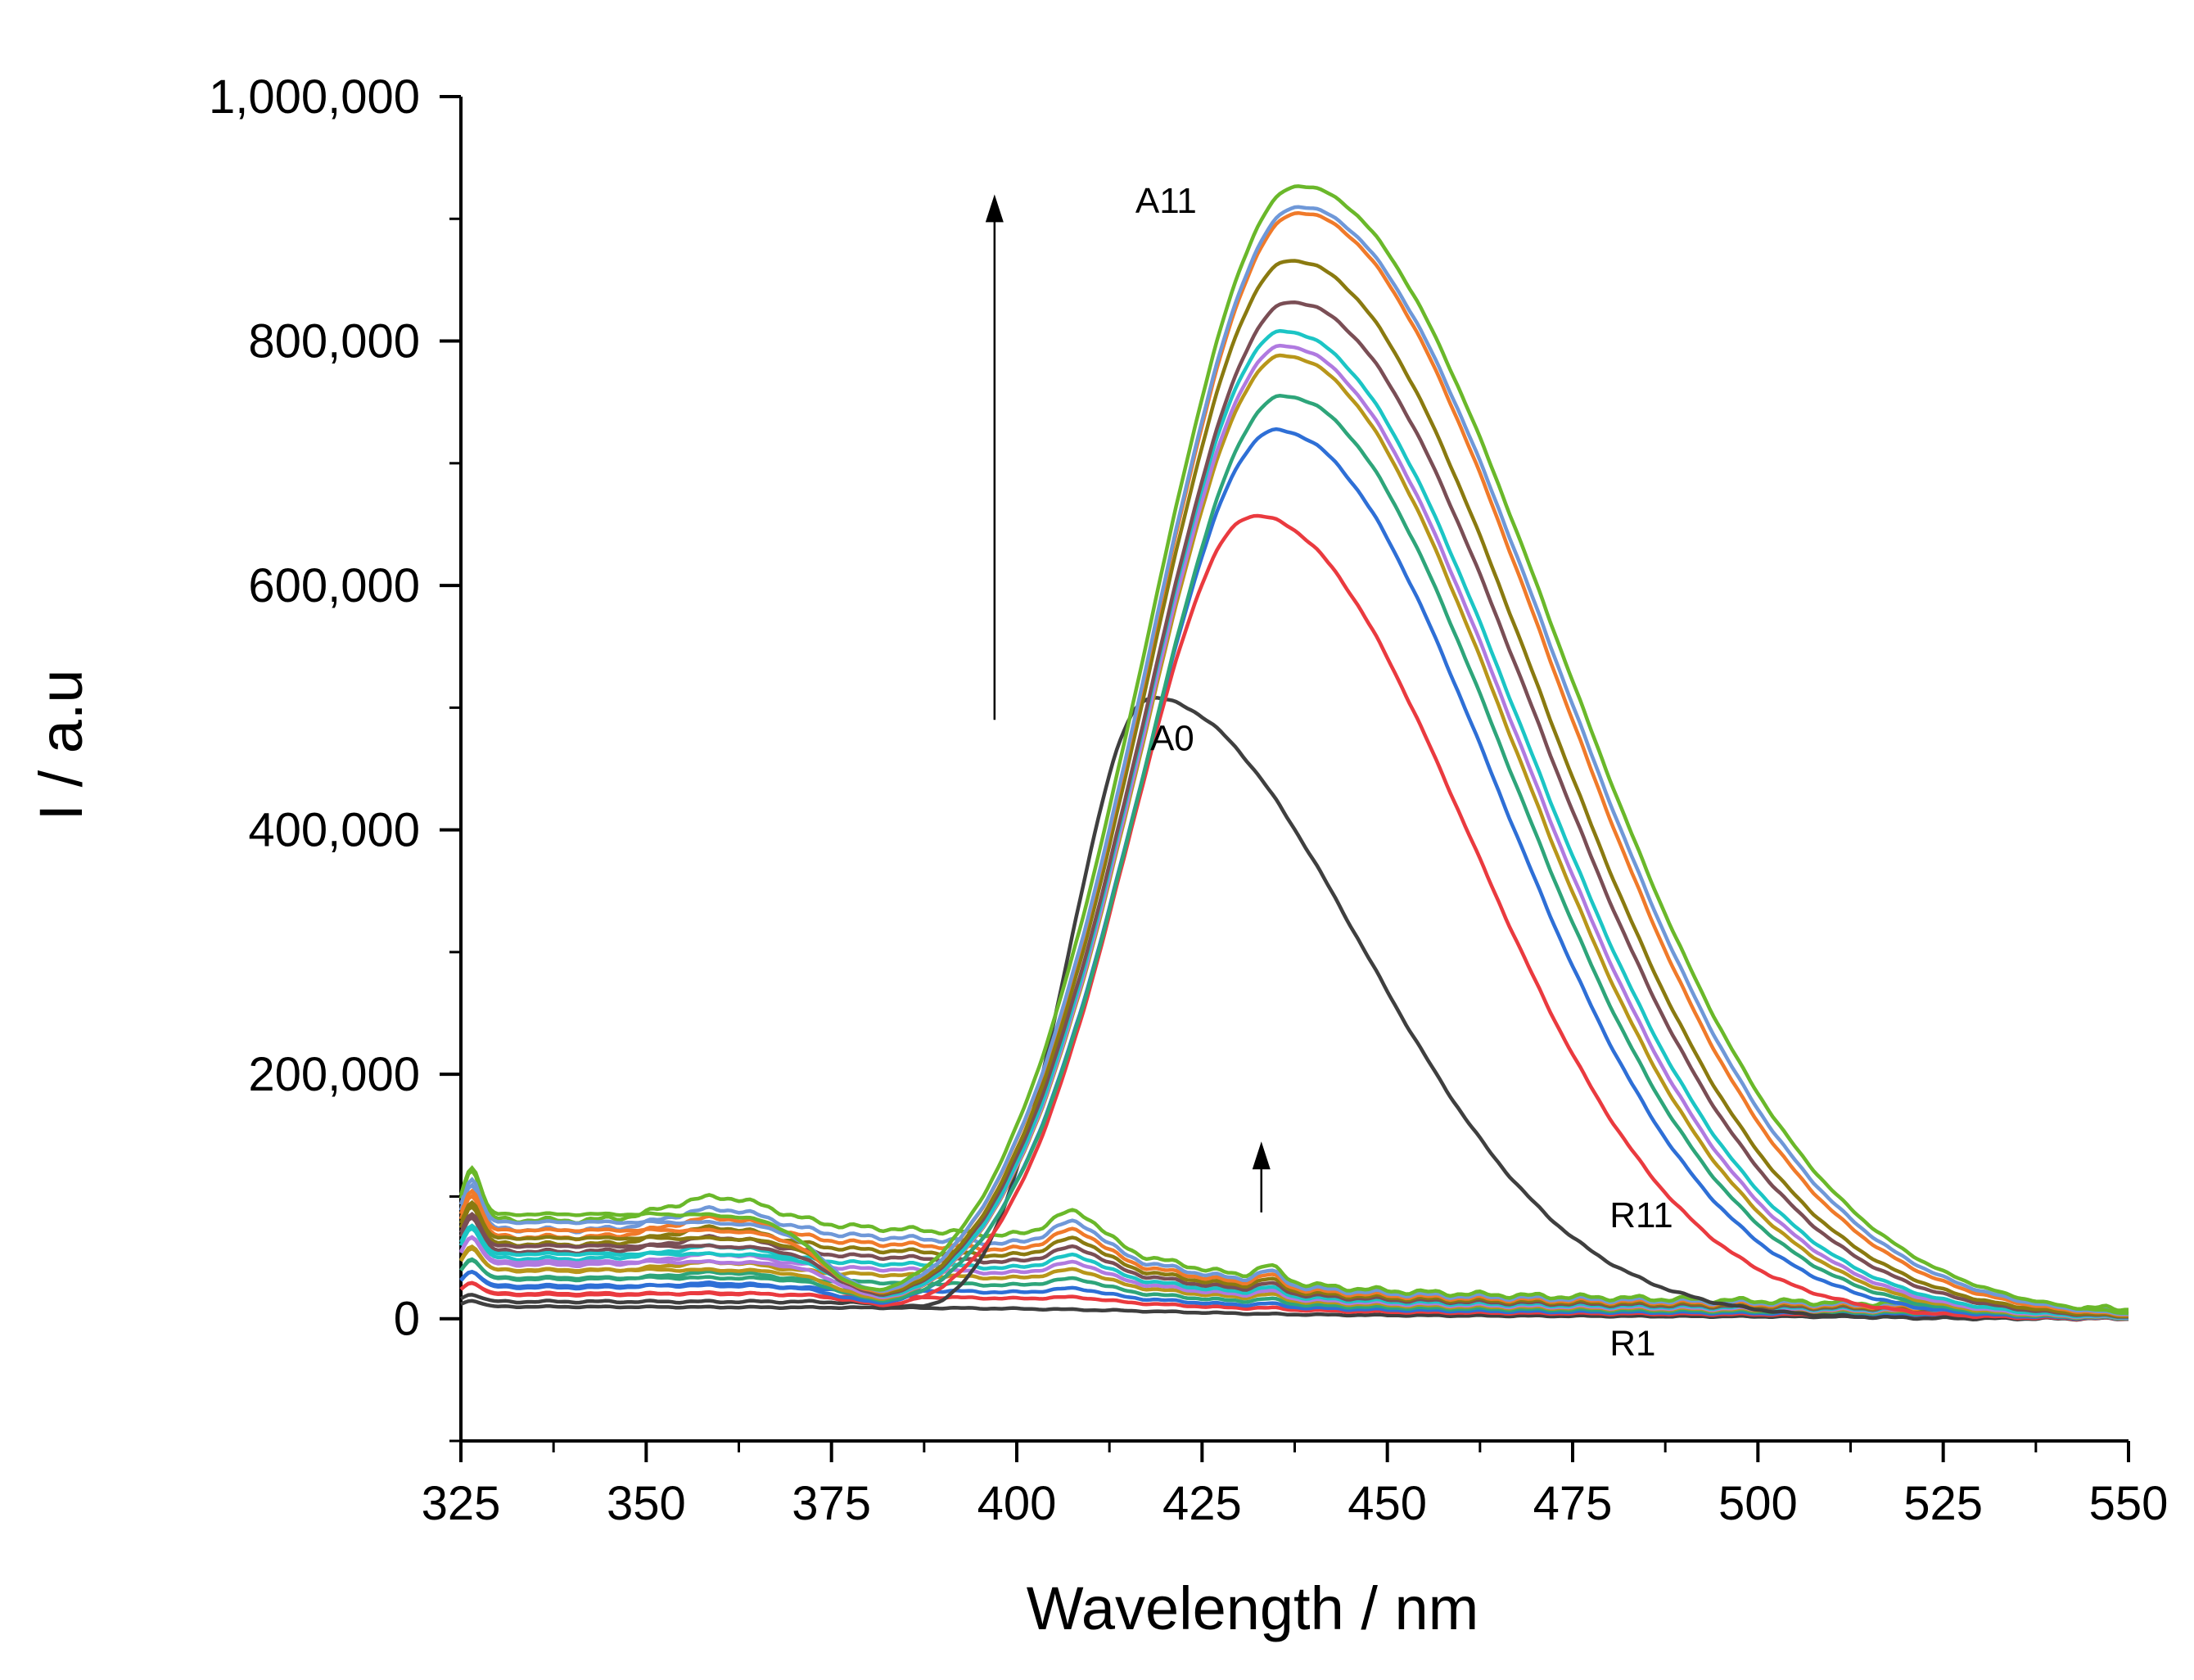 Image resolution: width=2194 pixels, height=1680 pixels. Describe the element at coordinates (334, 830) in the screenshot. I see `y-tick-label: 400,000` at that location.